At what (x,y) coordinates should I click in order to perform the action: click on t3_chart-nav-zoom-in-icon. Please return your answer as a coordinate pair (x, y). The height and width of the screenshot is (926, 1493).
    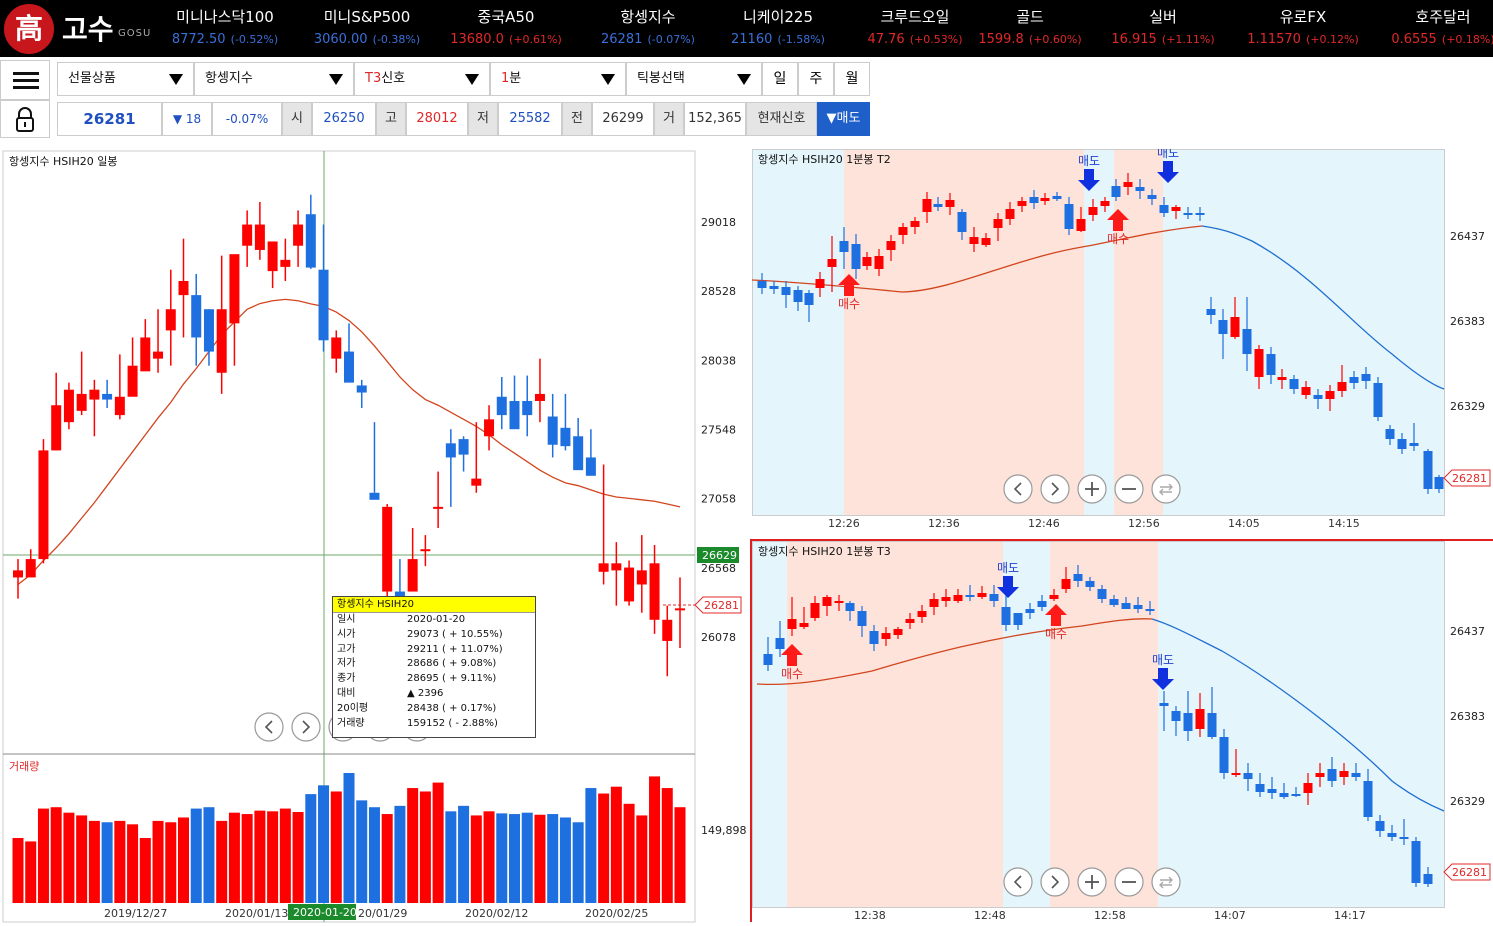
    Looking at the image, I should click on (1092, 882).